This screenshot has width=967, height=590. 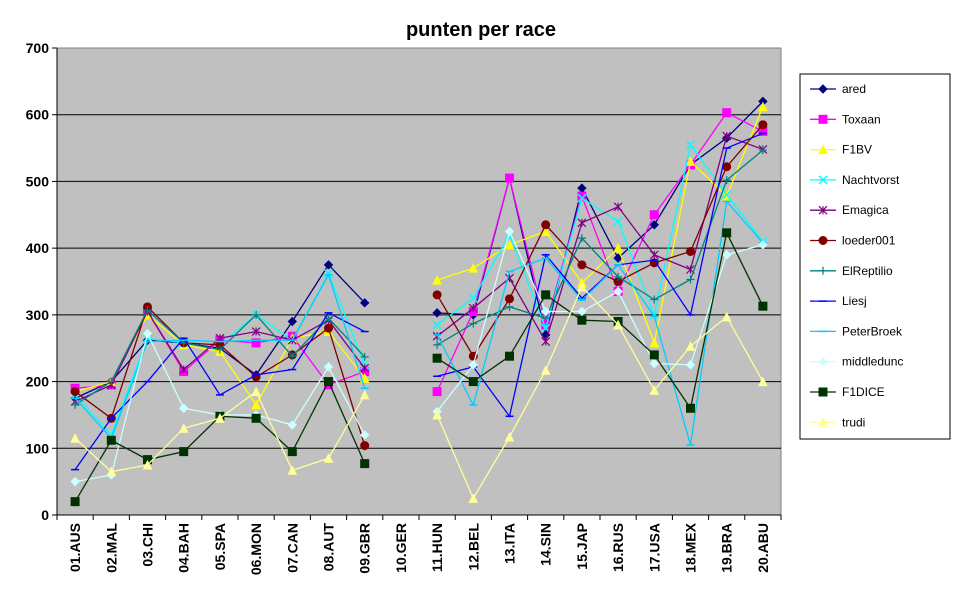 I want to click on legend-label-nachtvorst: Nachtvorst, so click(x=871, y=180).